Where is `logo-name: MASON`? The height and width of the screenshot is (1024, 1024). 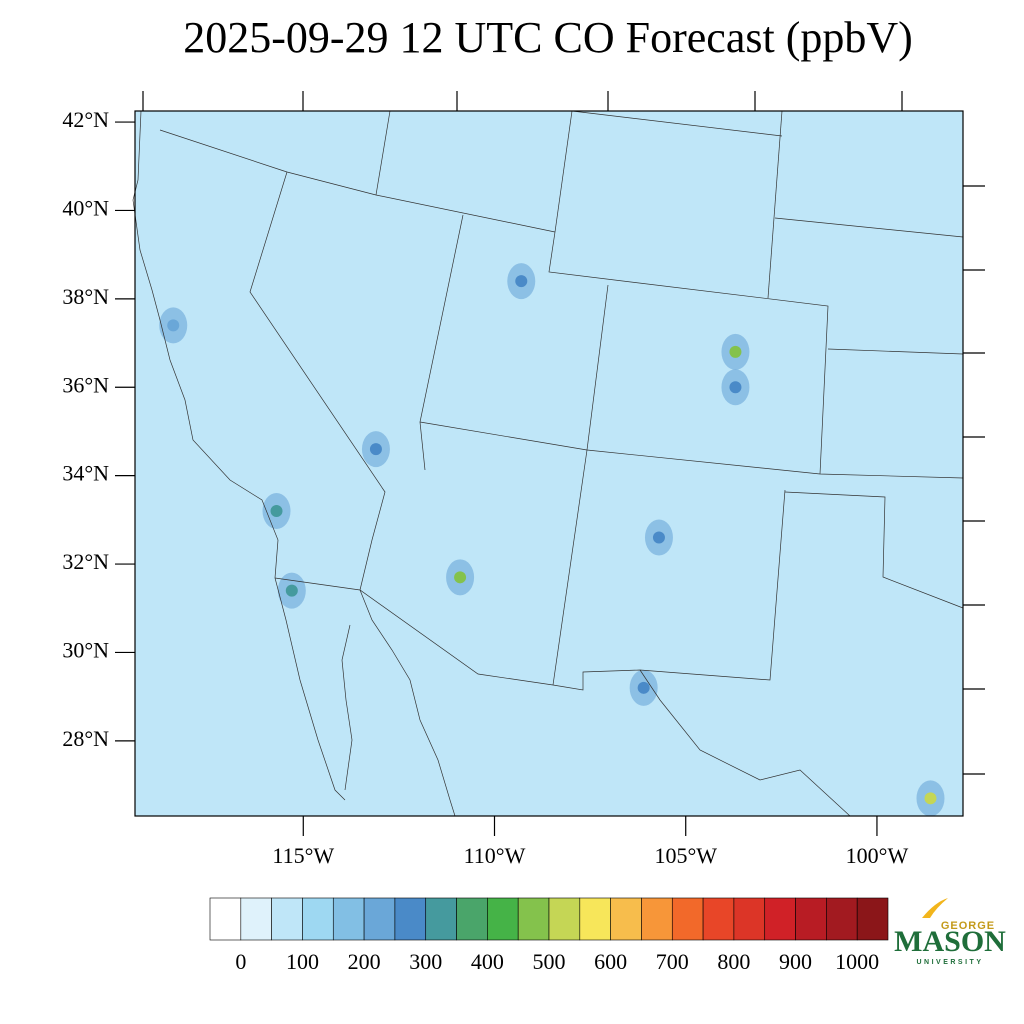 logo-name: MASON is located at coordinates (950, 941).